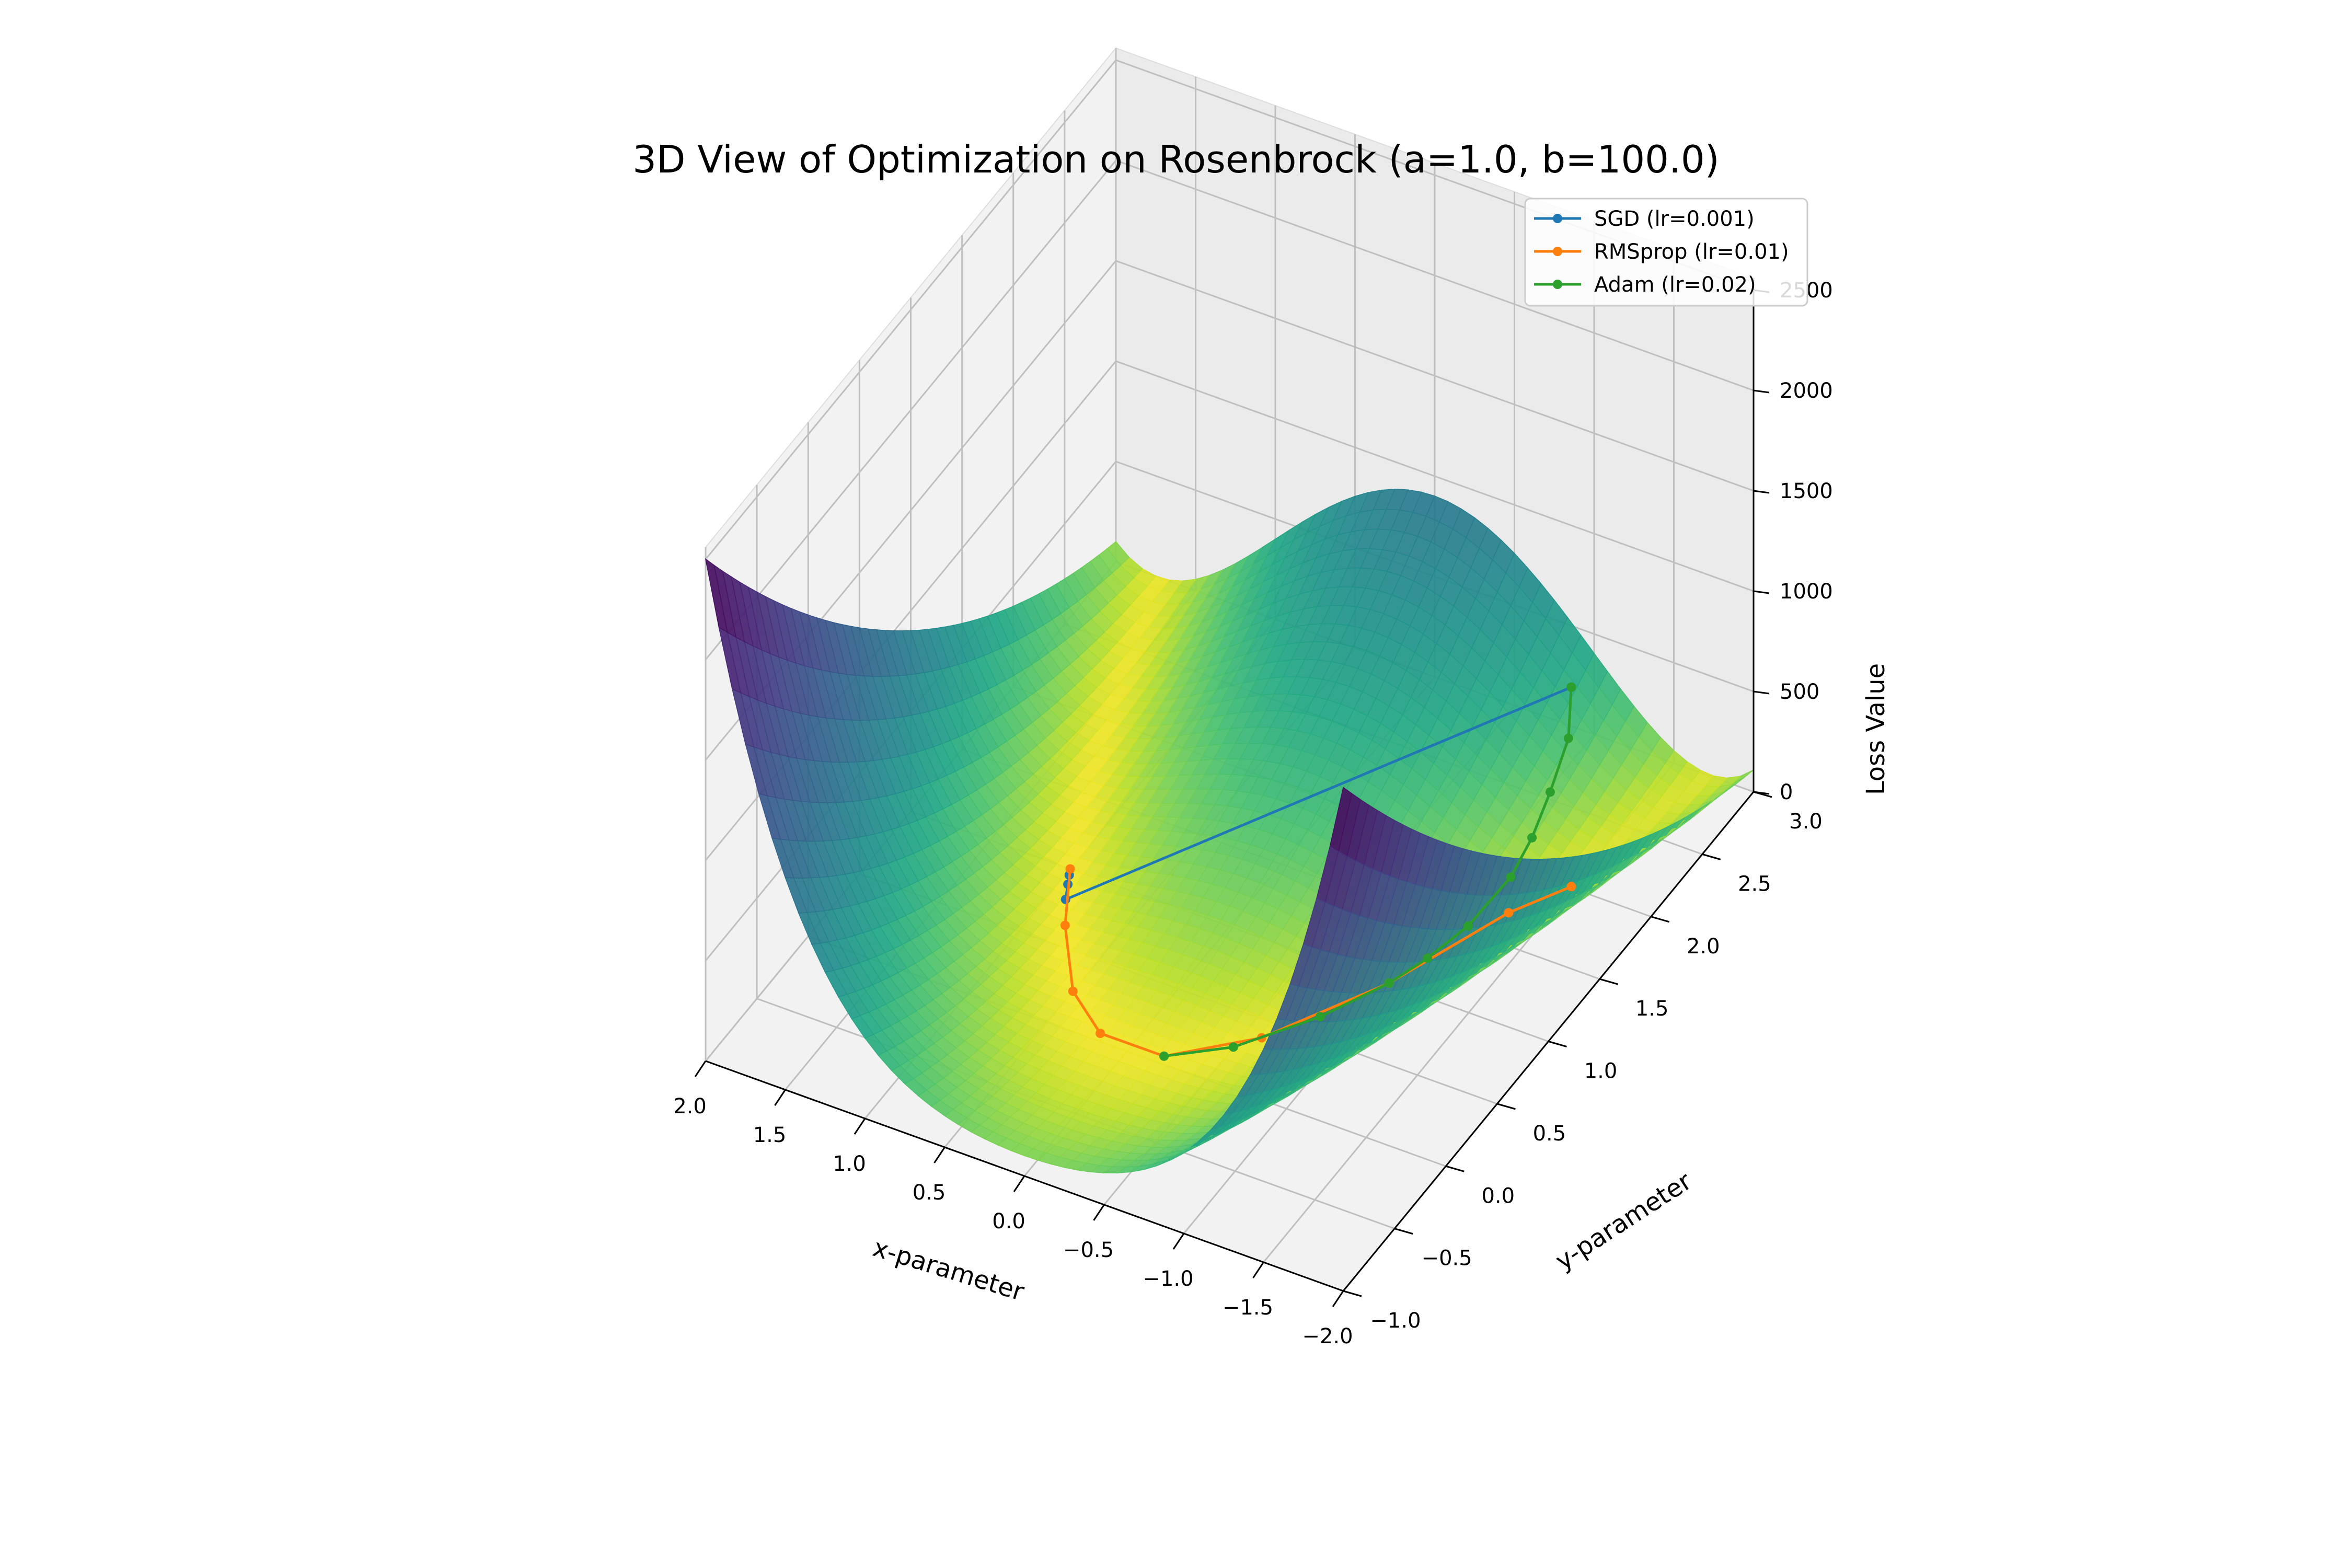 Image resolution: width=2352 pixels, height=1568 pixels. I want to click on z-tick-label: 0, so click(1786, 792).